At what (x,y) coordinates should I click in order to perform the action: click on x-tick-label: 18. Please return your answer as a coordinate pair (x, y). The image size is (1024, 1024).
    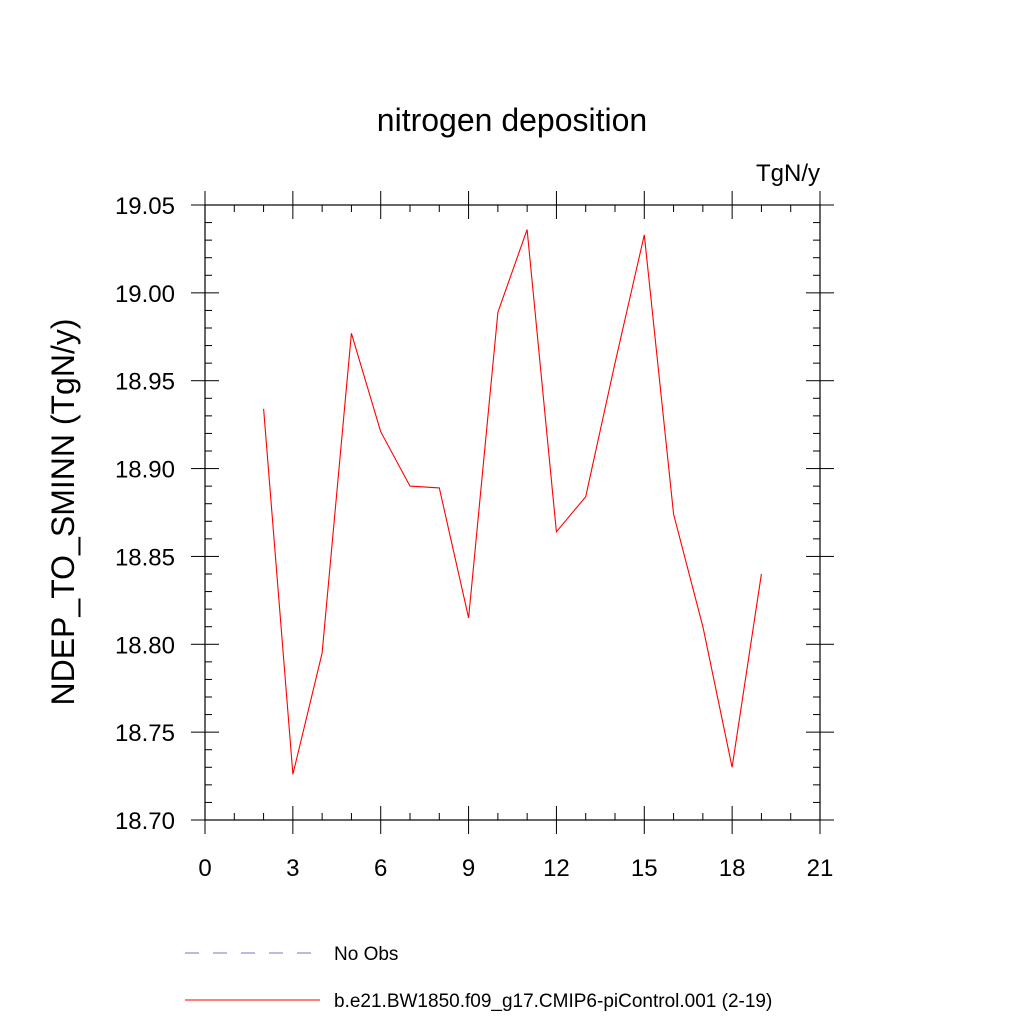
    Looking at the image, I should click on (732, 868).